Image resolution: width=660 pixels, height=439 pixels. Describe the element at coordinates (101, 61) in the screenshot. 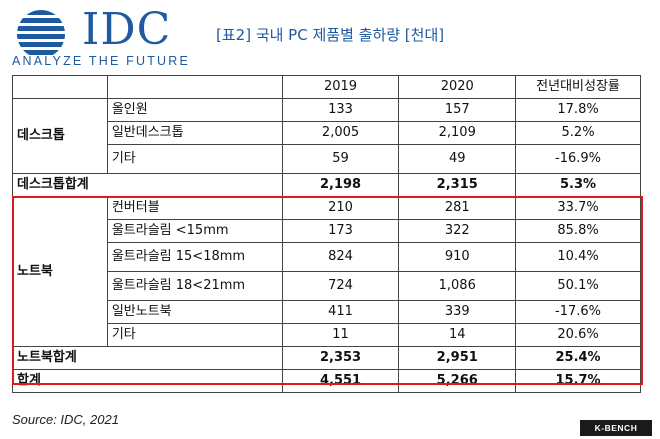

I see `logo-tagline: ANALYZE THE FUTURE` at that location.